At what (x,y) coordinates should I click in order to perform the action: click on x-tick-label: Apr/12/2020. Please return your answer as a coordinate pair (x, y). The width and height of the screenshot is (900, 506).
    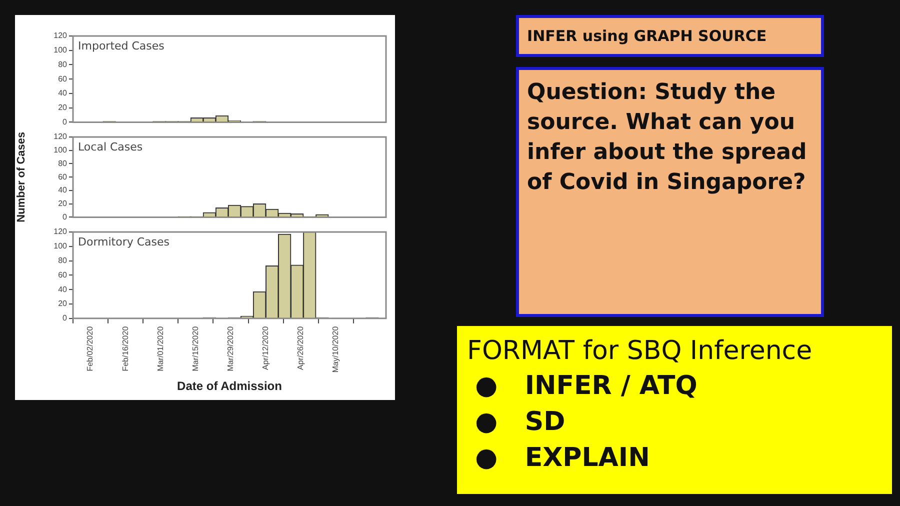
    Looking at the image, I should click on (265, 348).